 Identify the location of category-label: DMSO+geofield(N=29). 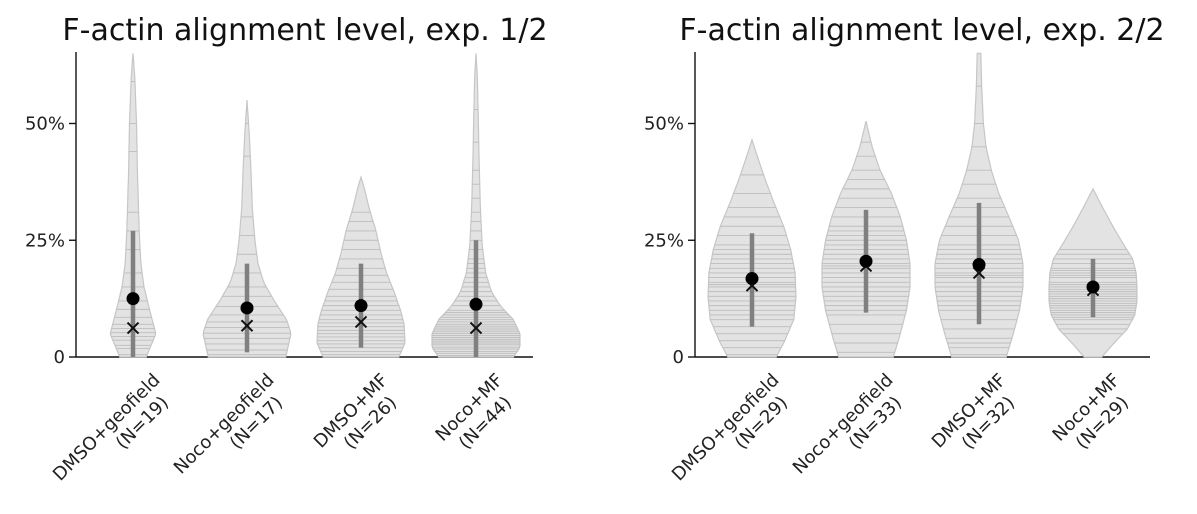
(733, 435).